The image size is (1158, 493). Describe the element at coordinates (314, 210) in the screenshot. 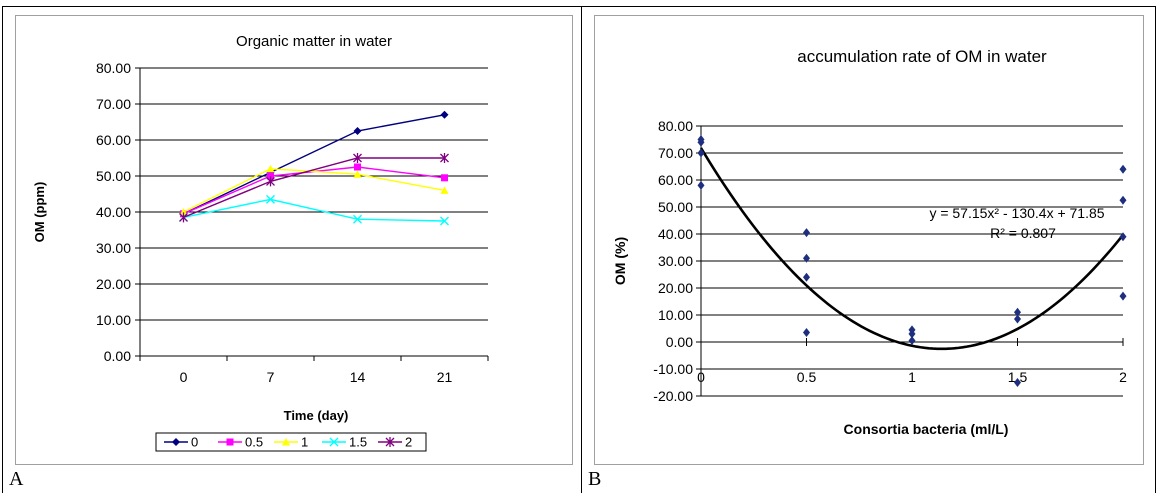

I see `chart-a-series-line-1.5` at that location.